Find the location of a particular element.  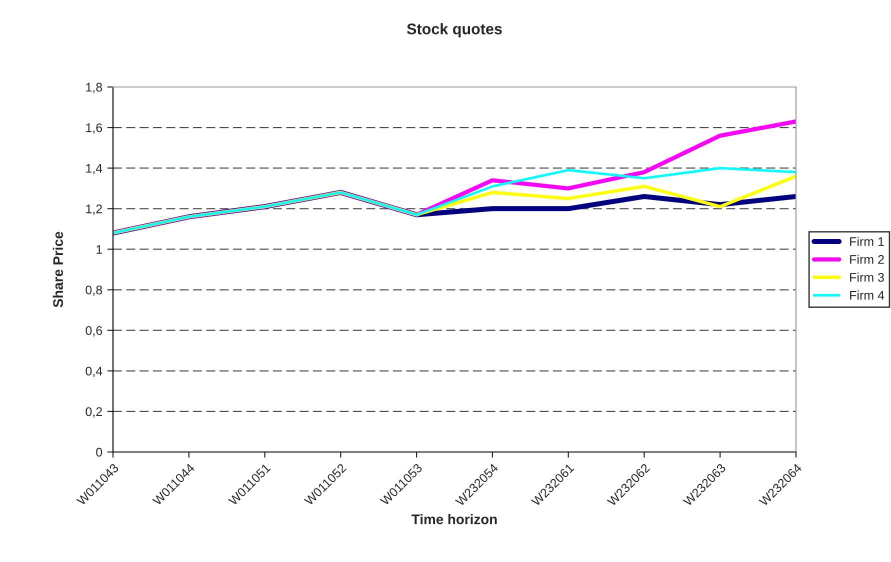

y-axis-title: Share Price is located at coordinates (58, 270).